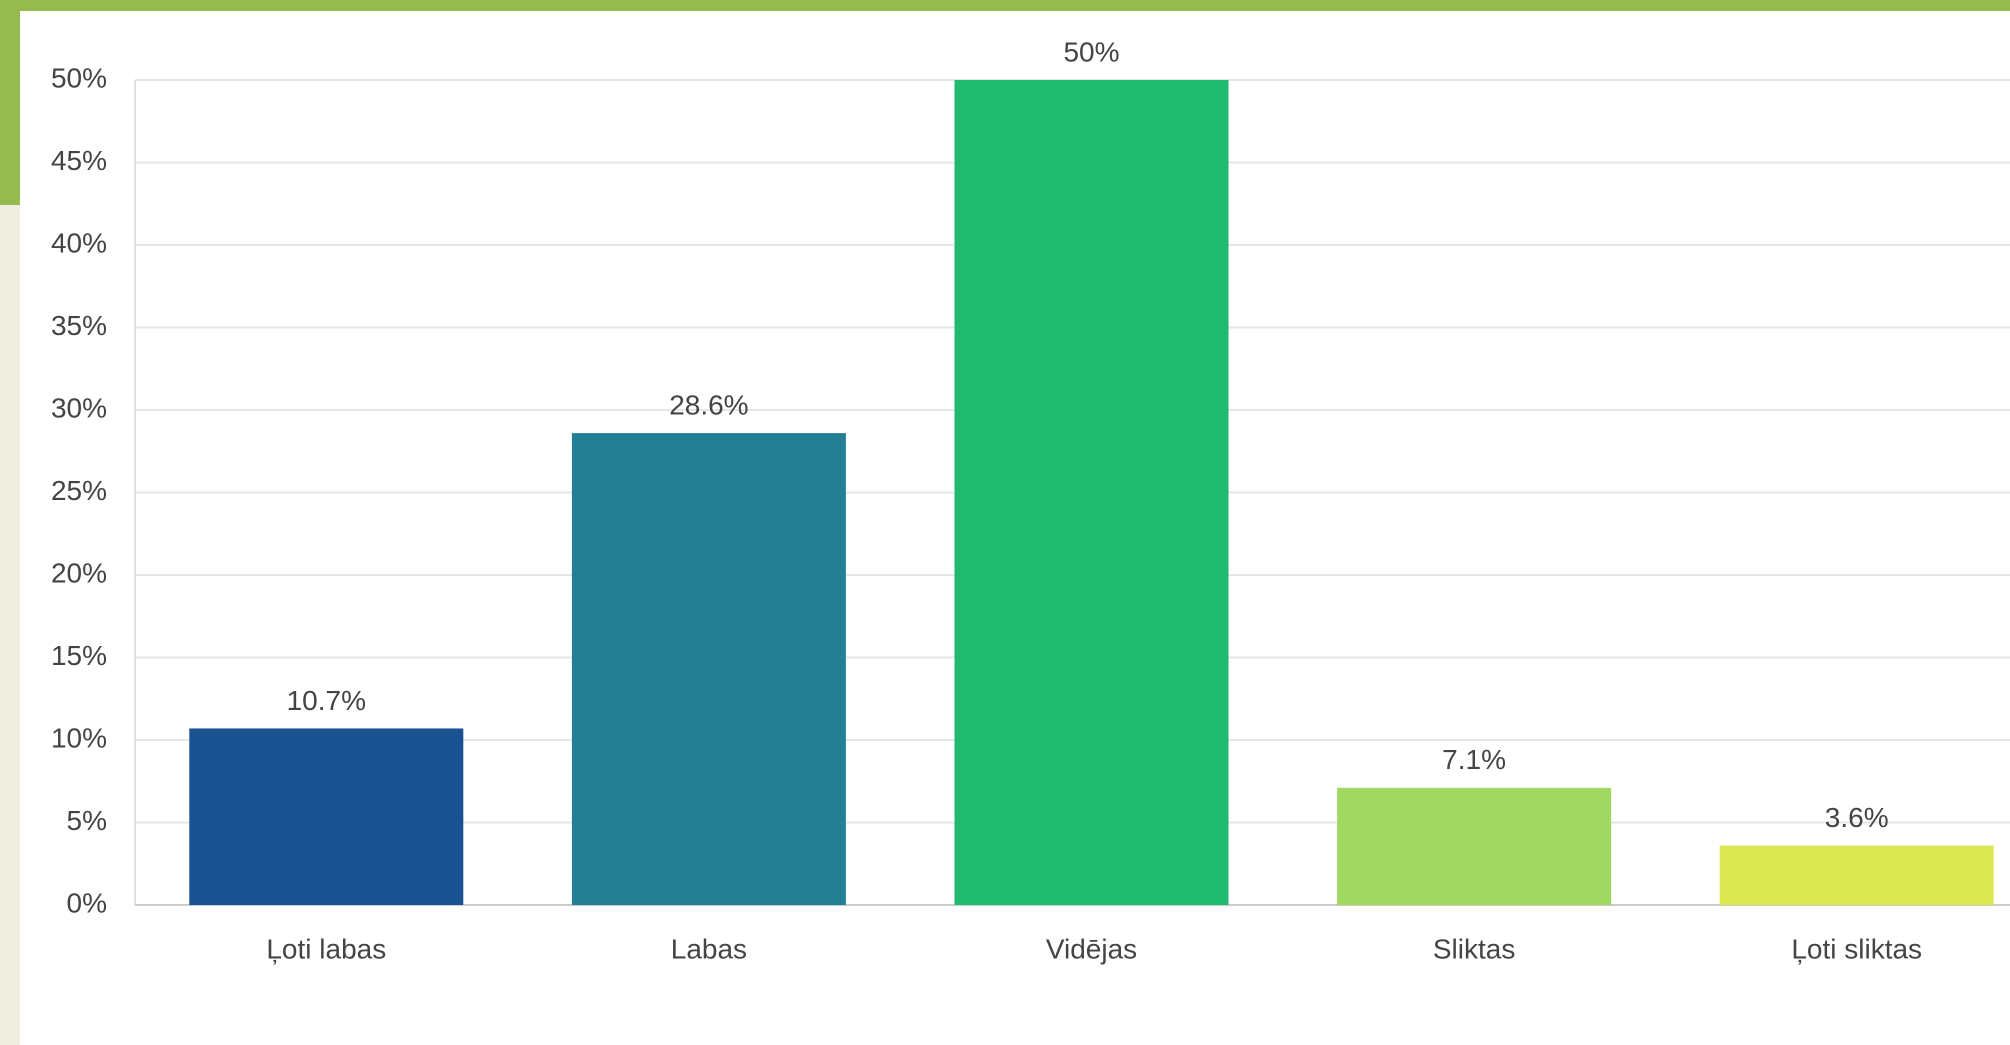 The height and width of the screenshot is (1045, 2010). What do you see at coordinates (708, 404) in the screenshot?
I see `value-label: 28.6%` at bounding box center [708, 404].